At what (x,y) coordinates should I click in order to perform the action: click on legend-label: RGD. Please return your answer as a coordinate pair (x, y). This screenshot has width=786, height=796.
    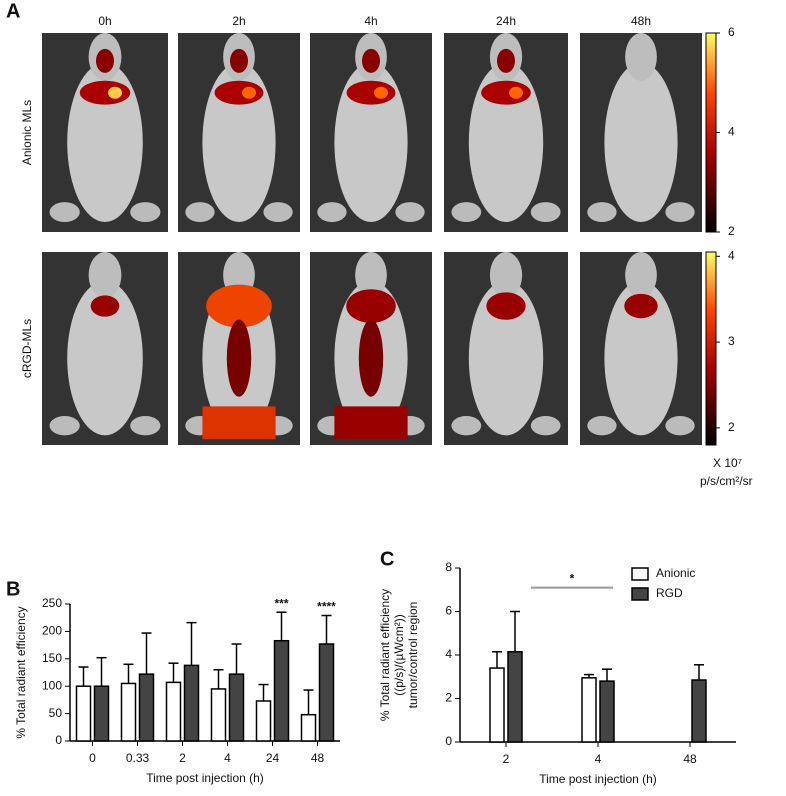
    Looking at the image, I should click on (669, 593).